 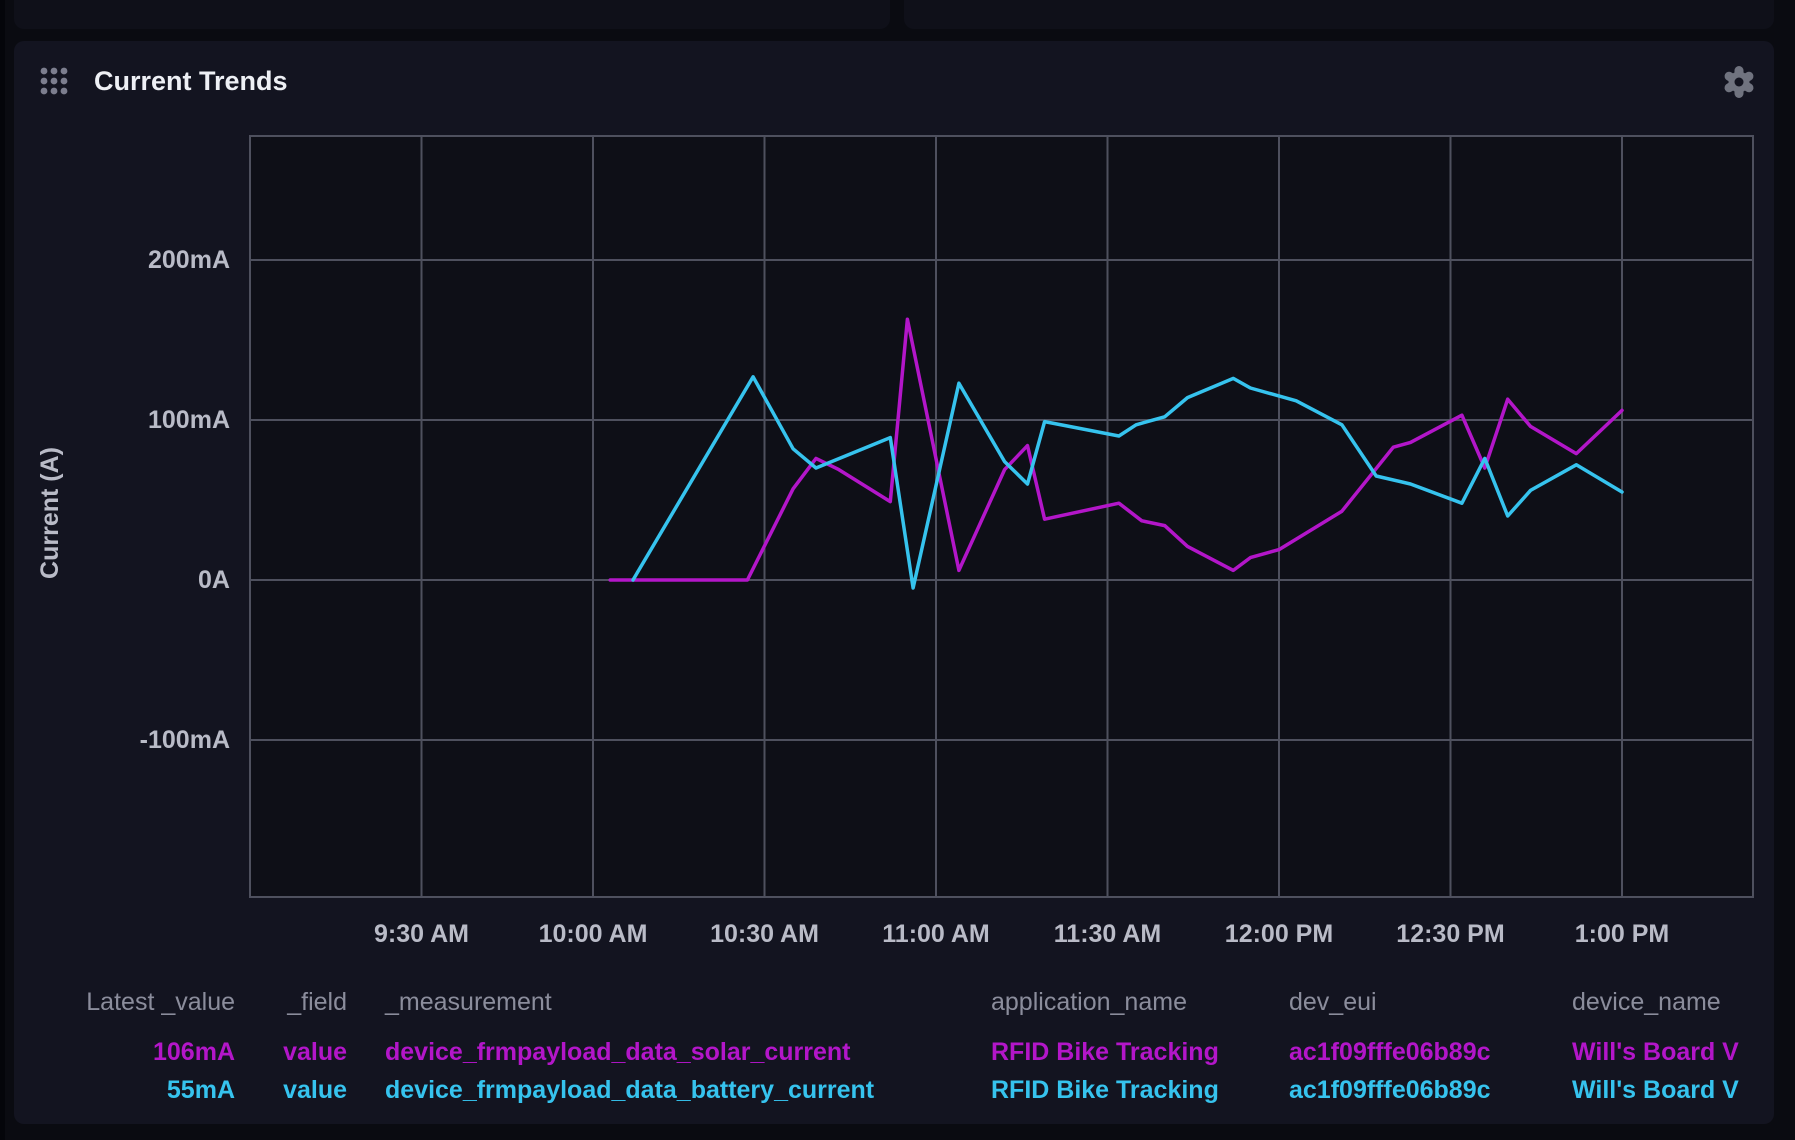 What do you see at coordinates (214, 580) in the screenshot?
I see `y-tick-label: 0A` at bounding box center [214, 580].